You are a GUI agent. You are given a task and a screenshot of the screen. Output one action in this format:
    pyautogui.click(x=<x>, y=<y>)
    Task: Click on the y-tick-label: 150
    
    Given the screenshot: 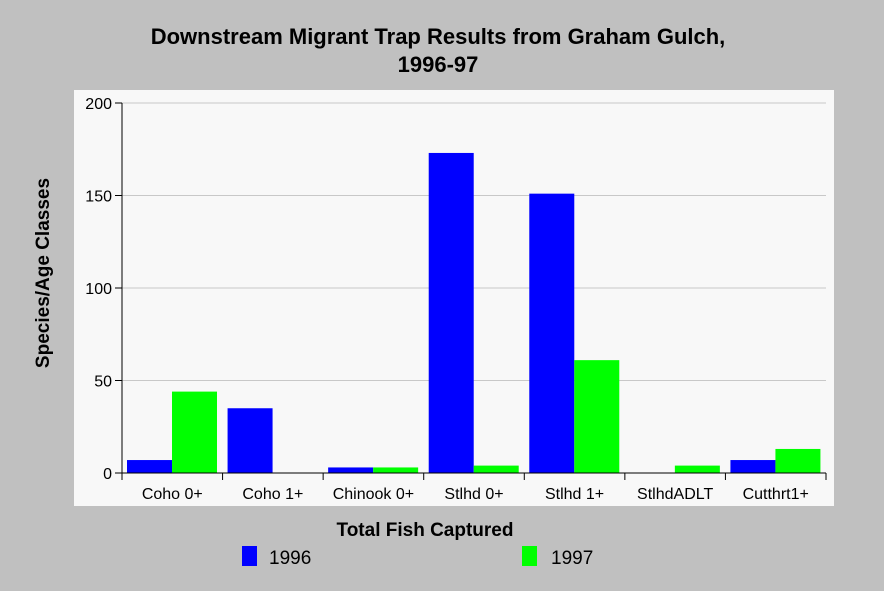 What is the action you would take?
    pyautogui.click(x=98, y=197)
    